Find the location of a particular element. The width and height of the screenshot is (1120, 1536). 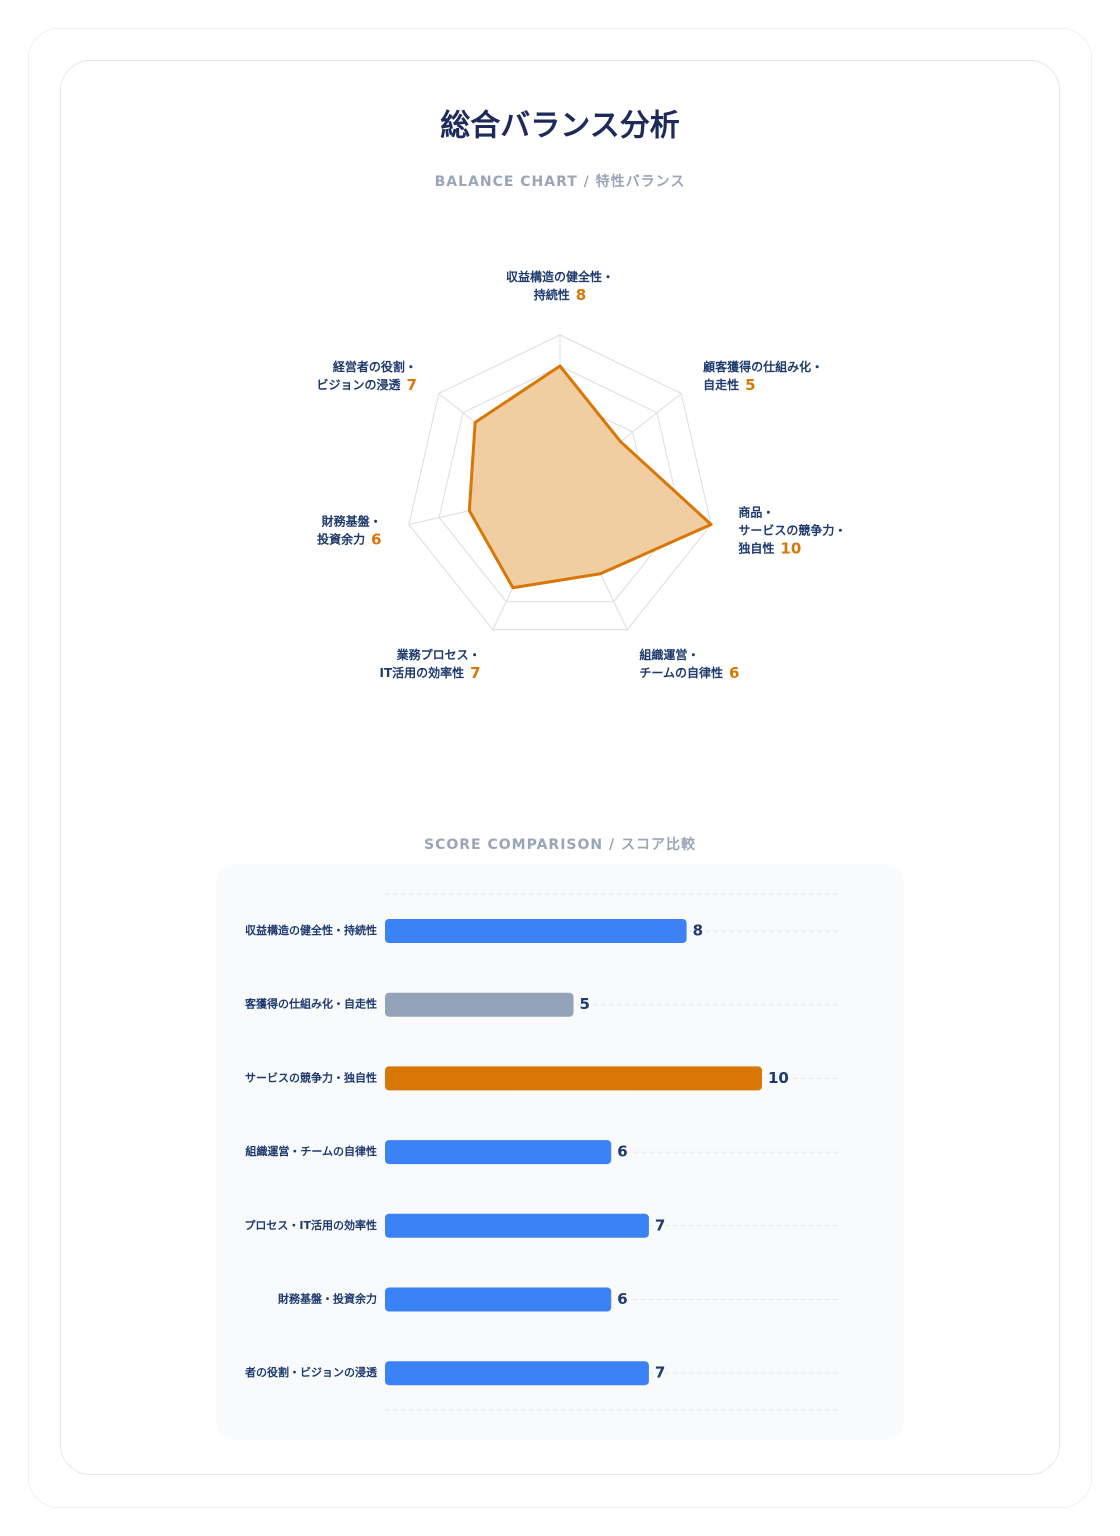

bar-label: 財務基盤・投資余力 is located at coordinates (327, 1299).